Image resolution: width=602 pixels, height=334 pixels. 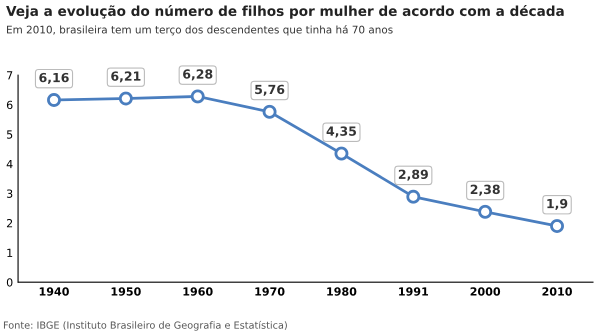 What do you see at coordinates (9, 105) in the screenshot?
I see `y-tick-label: 6` at bounding box center [9, 105].